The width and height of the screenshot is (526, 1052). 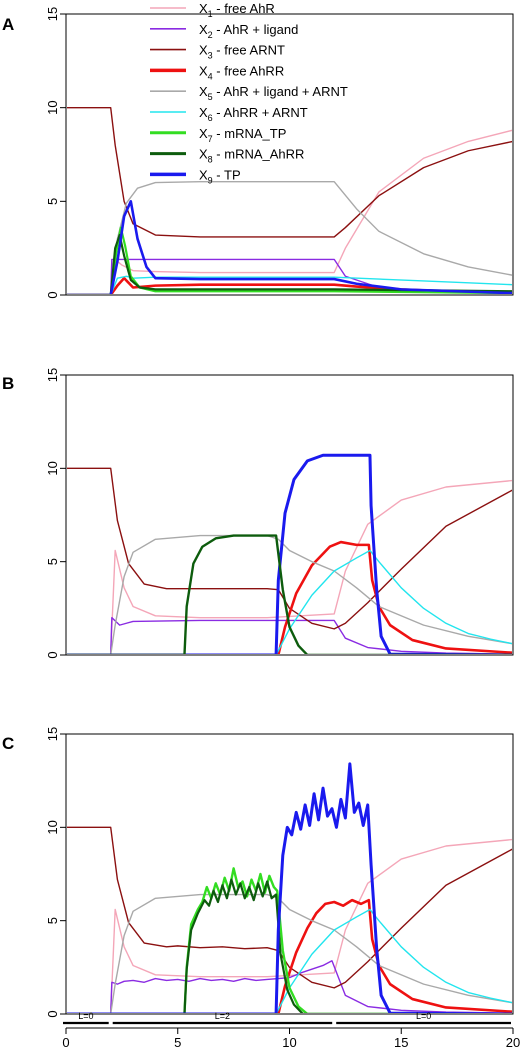 I want to click on phase-label: L=2, so click(x=222, y=1016).